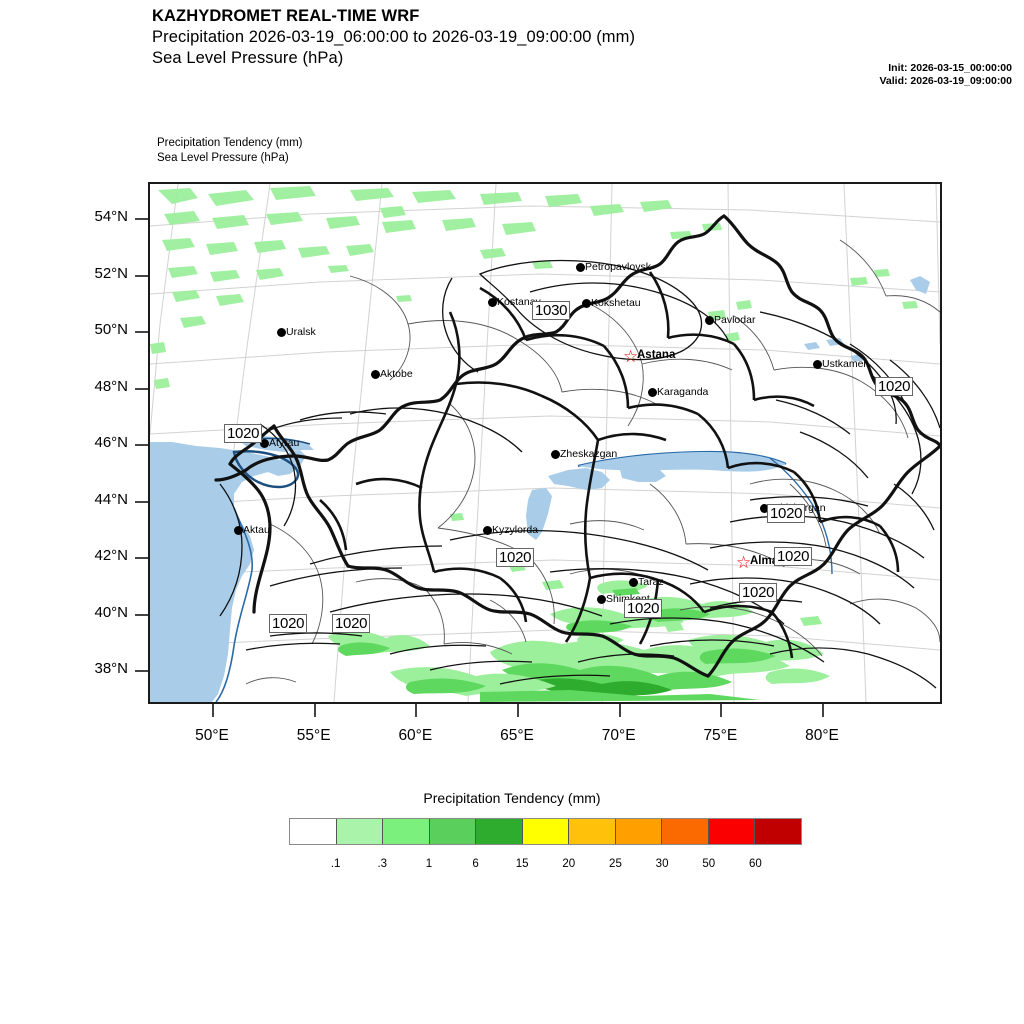 The height and width of the screenshot is (1024, 1024). What do you see at coordinates (555, 454) in the screenshot?
I see `city-dot-zheskazgan` at bounding box center [555, 454].